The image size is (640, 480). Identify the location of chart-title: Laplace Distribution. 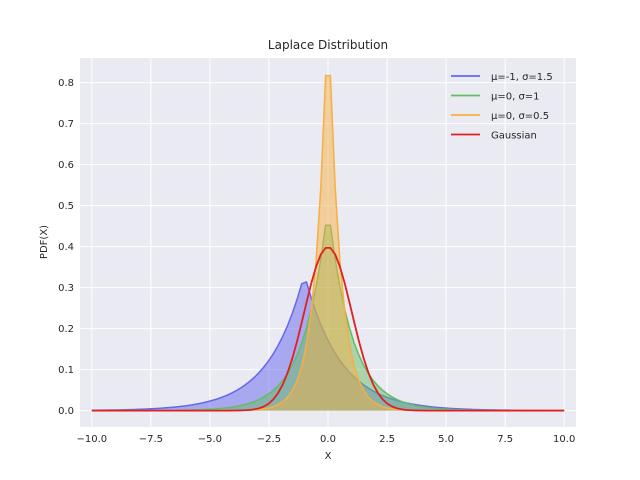
(328, 45).